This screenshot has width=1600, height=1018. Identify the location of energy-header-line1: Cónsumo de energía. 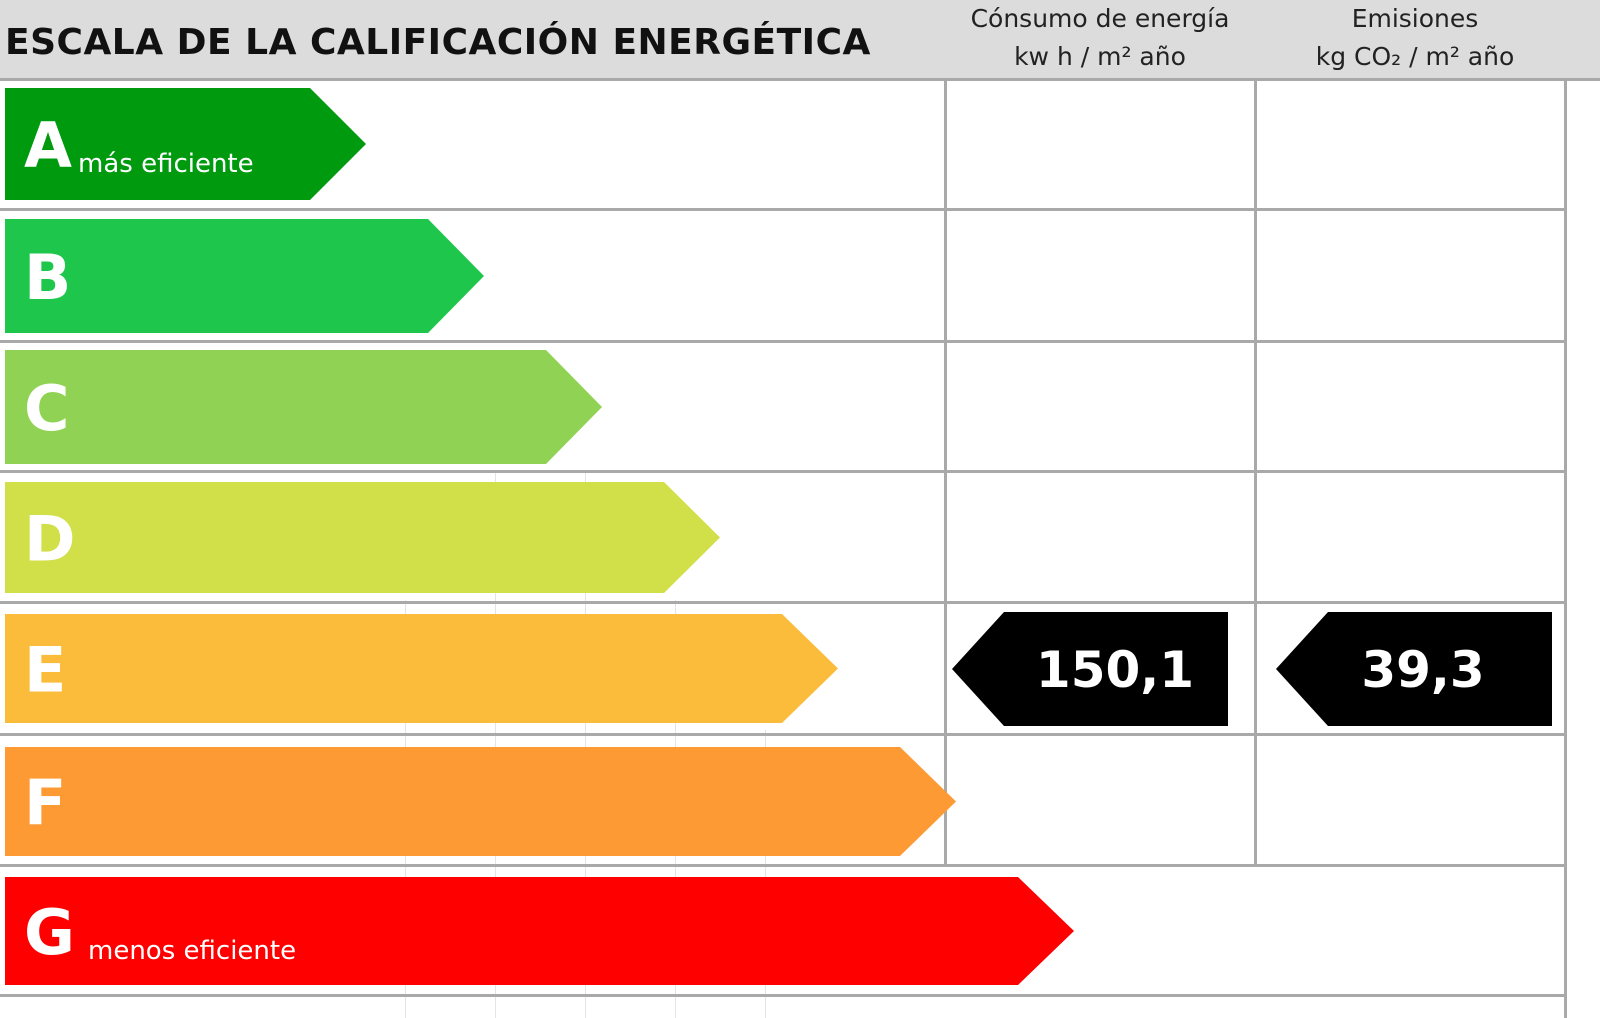
(1100, 18).